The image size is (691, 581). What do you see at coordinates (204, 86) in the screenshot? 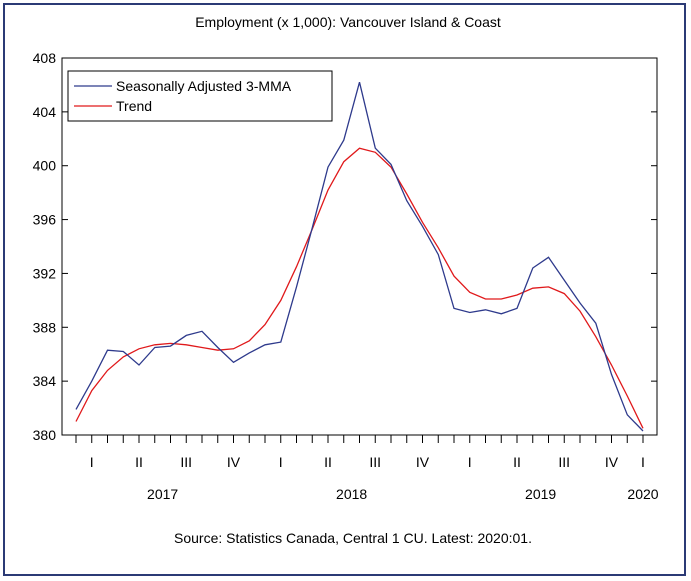
I see `legend-label-seasonally-adjusted: Seasonally Adjusted 3-MMA` at bounding box center [204, 86].